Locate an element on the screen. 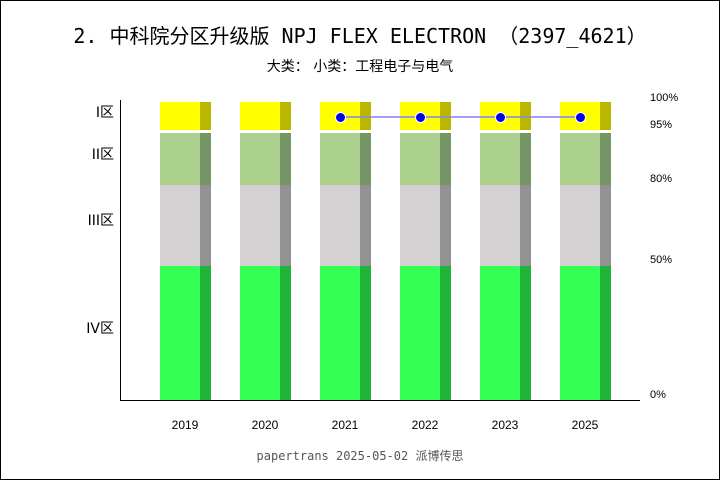  footer-credit: papertrans 2025-05-02 派博传思 is located at coordinates (360, 456).